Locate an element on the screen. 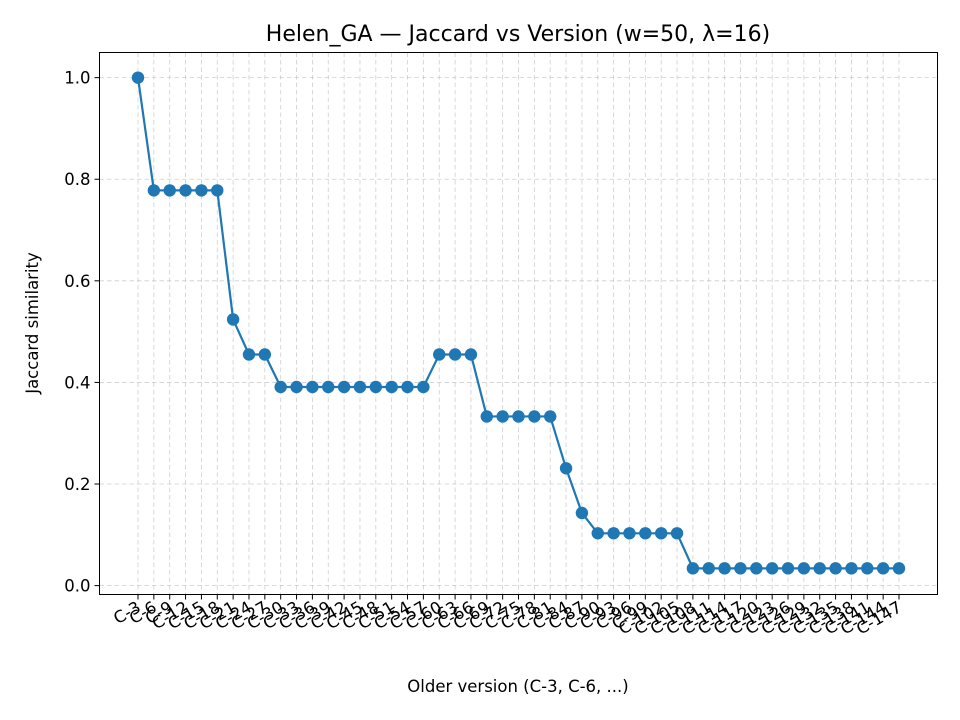 Image resolution: width=960 pixels, height=720 pixels. y-tick-label: 0.6 is located at coordinates (77, 281).